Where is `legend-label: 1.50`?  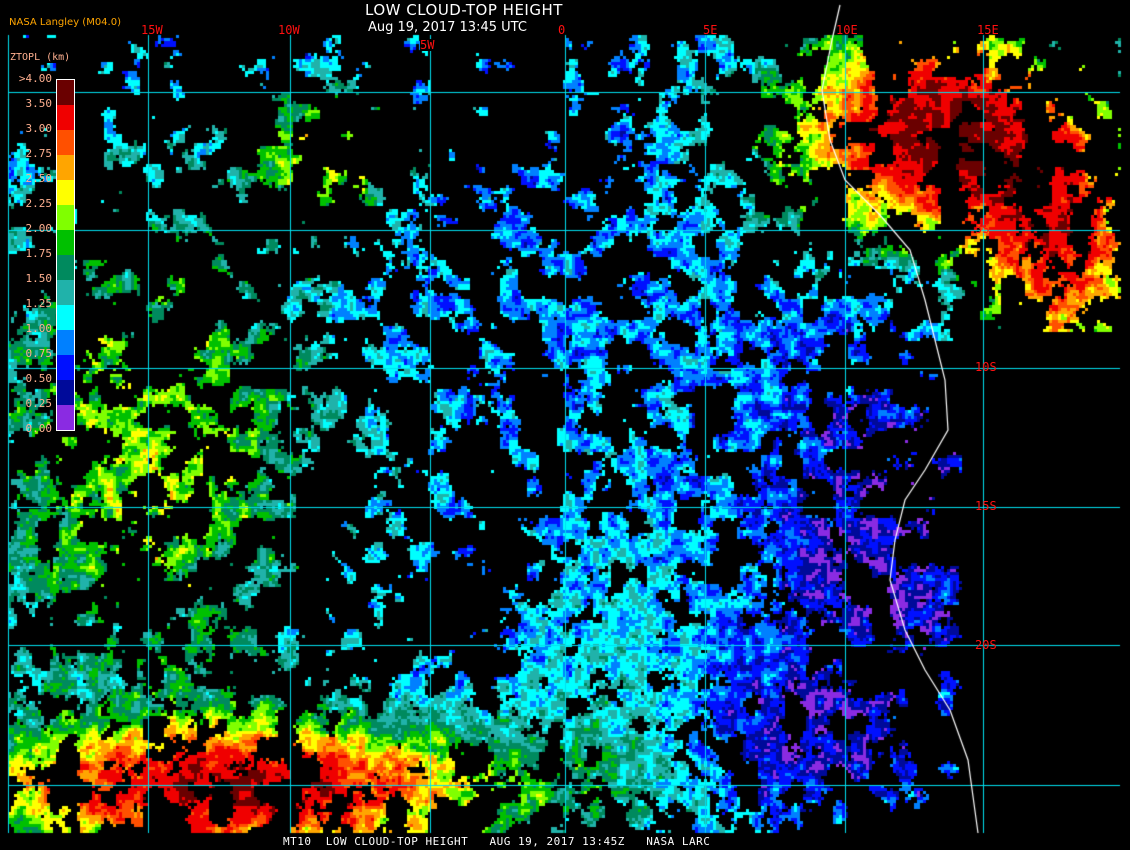
legend-label: 1.50 is located at coordinates (39, 278).